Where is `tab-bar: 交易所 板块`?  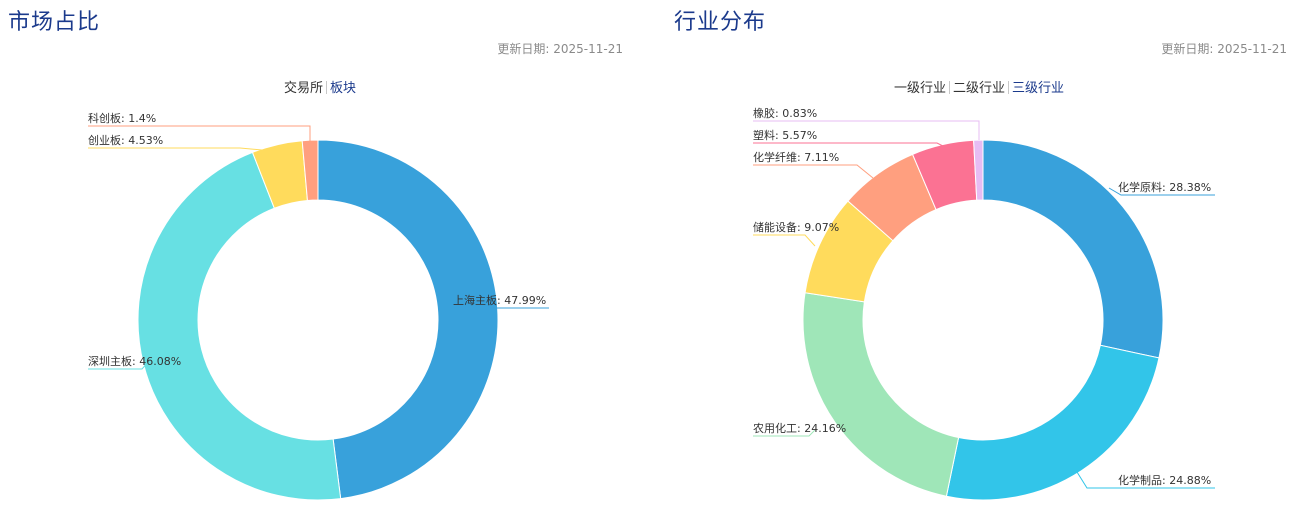 tab-bar: 交易所 板块 is located at coordinates (320, 86).